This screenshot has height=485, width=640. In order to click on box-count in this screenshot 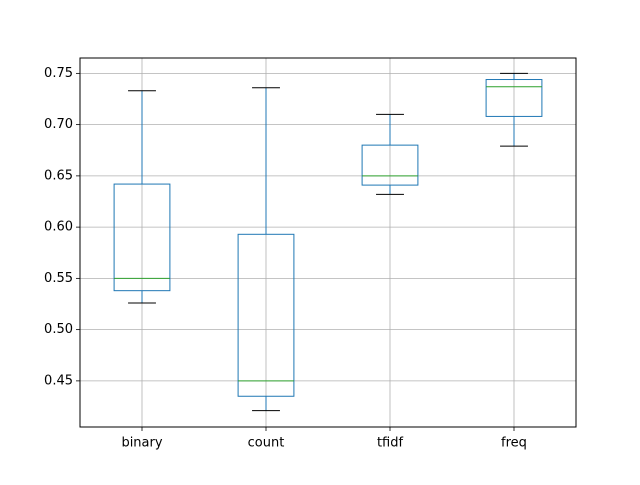, I will do `click(266, 249)`.